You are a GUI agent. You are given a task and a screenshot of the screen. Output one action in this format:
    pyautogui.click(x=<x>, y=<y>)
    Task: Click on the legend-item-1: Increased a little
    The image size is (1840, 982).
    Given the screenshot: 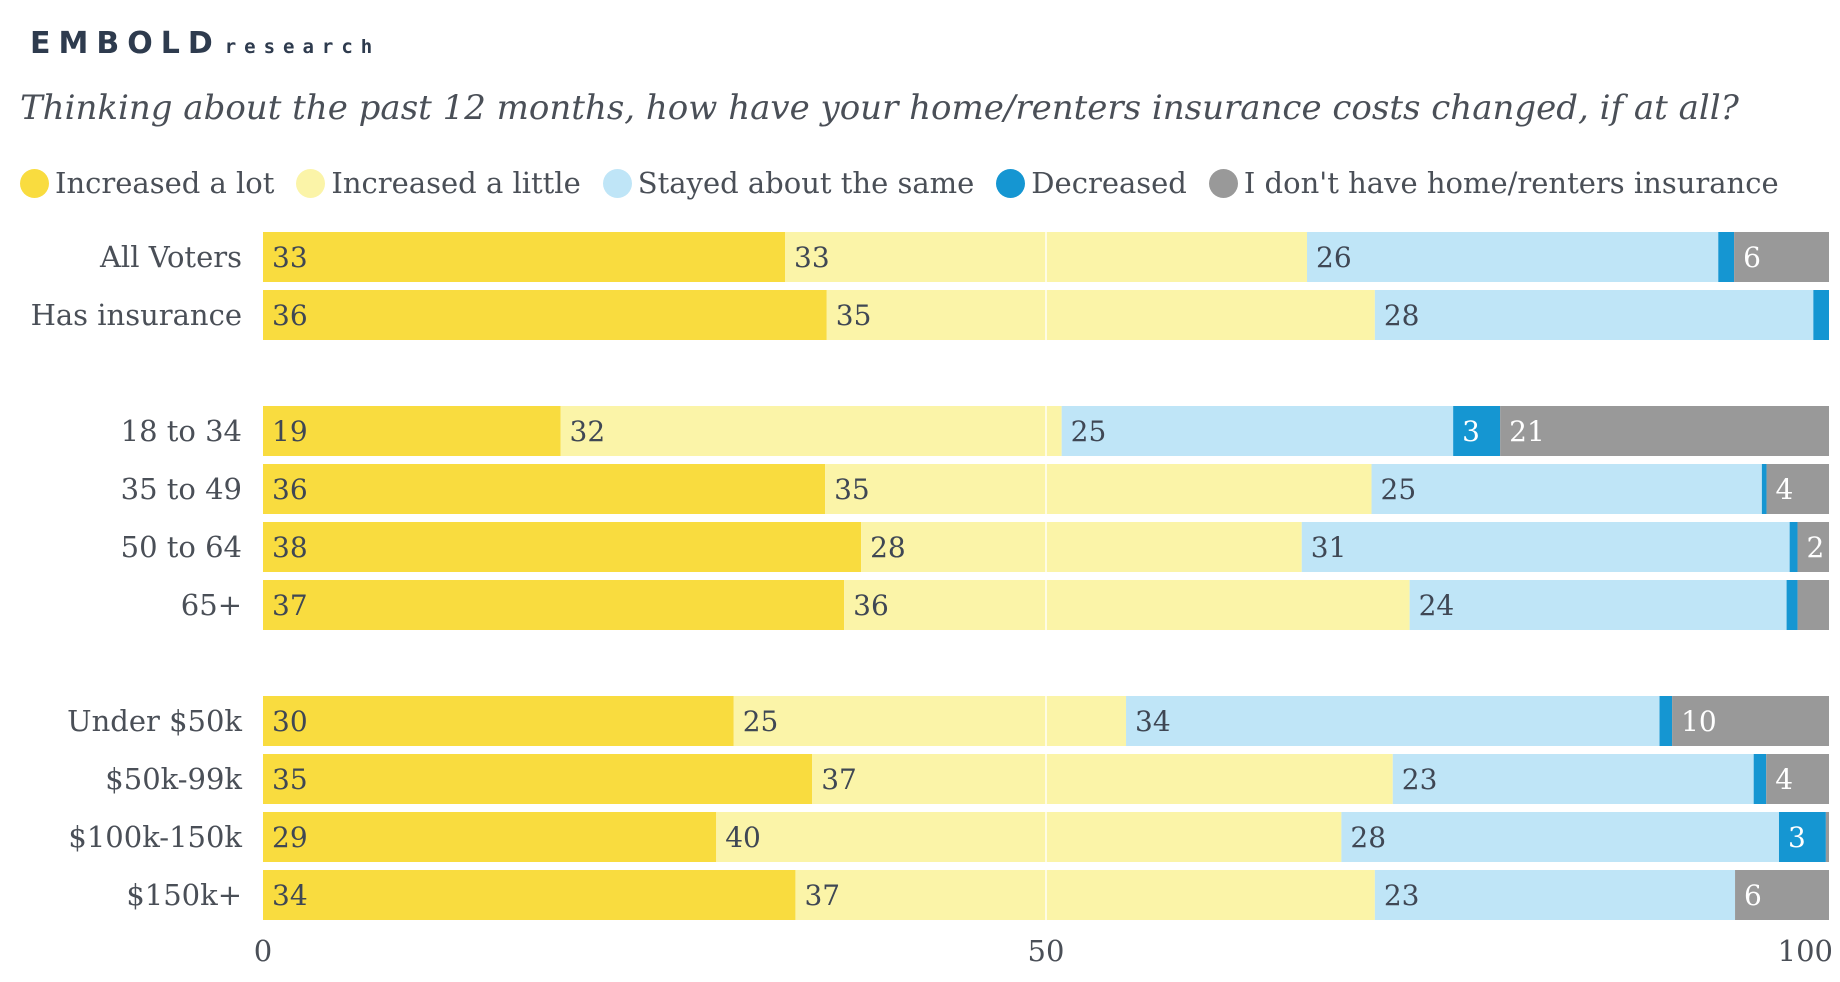 What is the action you would take?
    pyautogui.click(x=438, y=183)
    